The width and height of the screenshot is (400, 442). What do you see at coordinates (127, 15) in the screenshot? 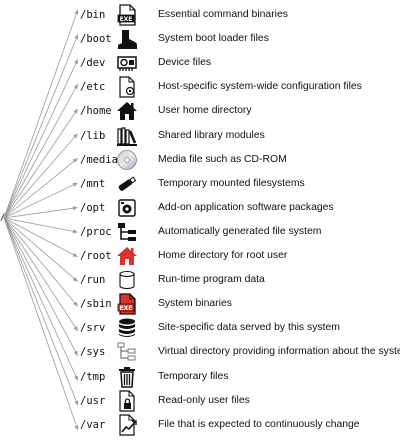
I see `exe-file-icon: EXE` at bounding box center [127, 15].